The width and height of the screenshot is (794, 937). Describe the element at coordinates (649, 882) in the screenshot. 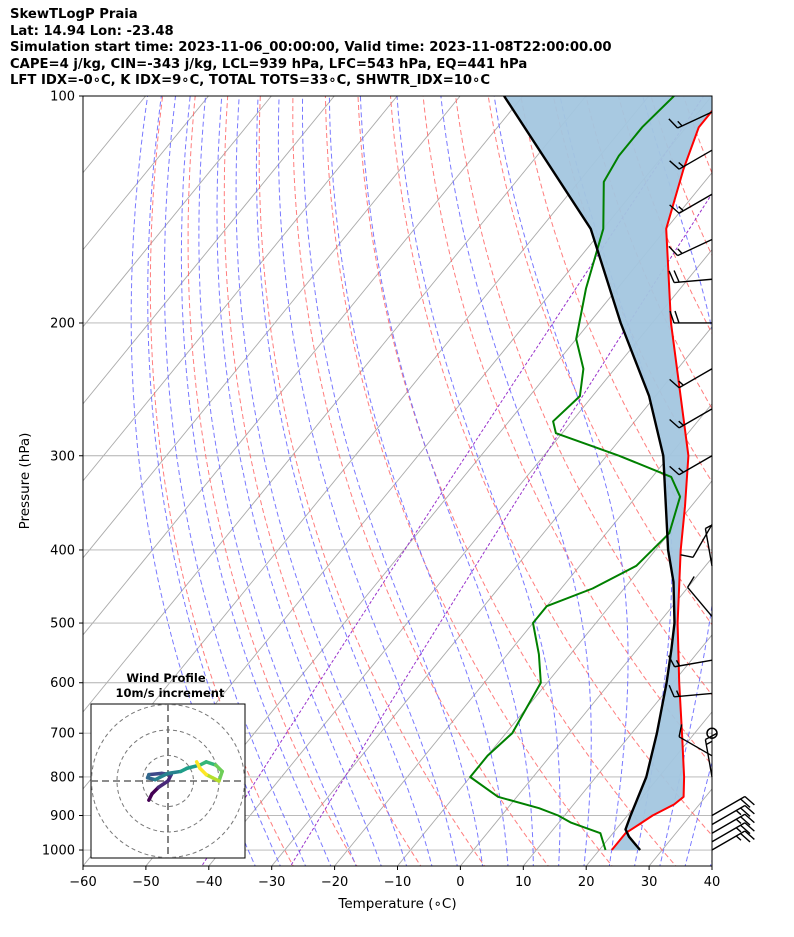

I see `x-tick-label: 30` at that location.